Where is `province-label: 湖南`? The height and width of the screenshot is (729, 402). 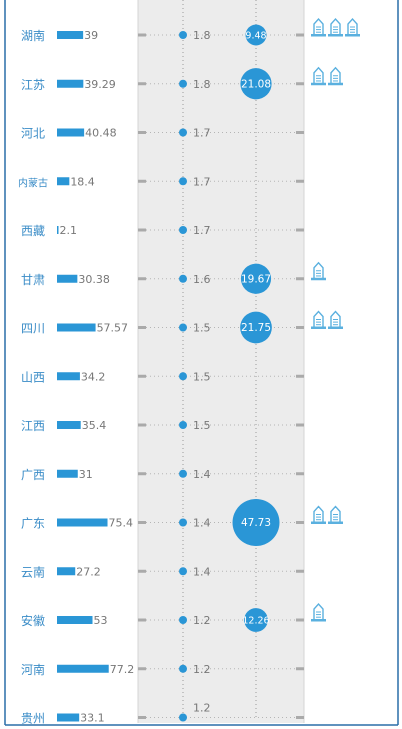
province-label: 湖南 is located at coordinates (33, 35).